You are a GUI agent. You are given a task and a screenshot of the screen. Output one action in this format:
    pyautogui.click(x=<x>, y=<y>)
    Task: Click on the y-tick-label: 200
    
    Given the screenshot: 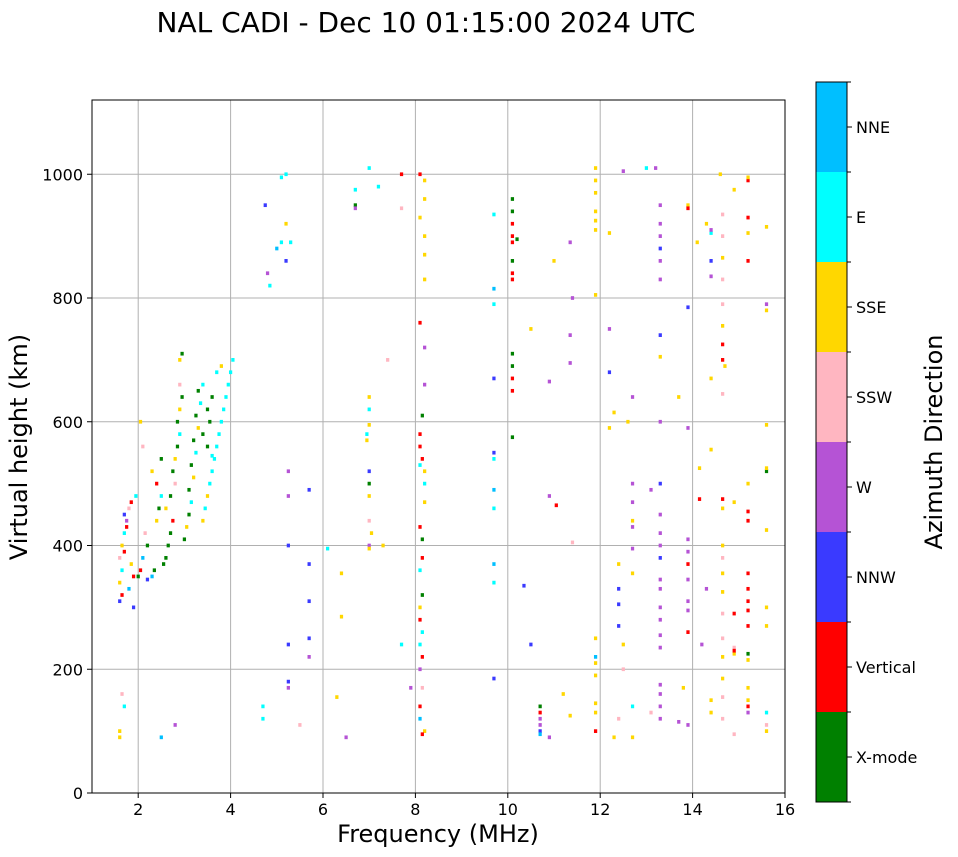 What is the action you would take?
    pyautogui.click(x=67, y=669)
    